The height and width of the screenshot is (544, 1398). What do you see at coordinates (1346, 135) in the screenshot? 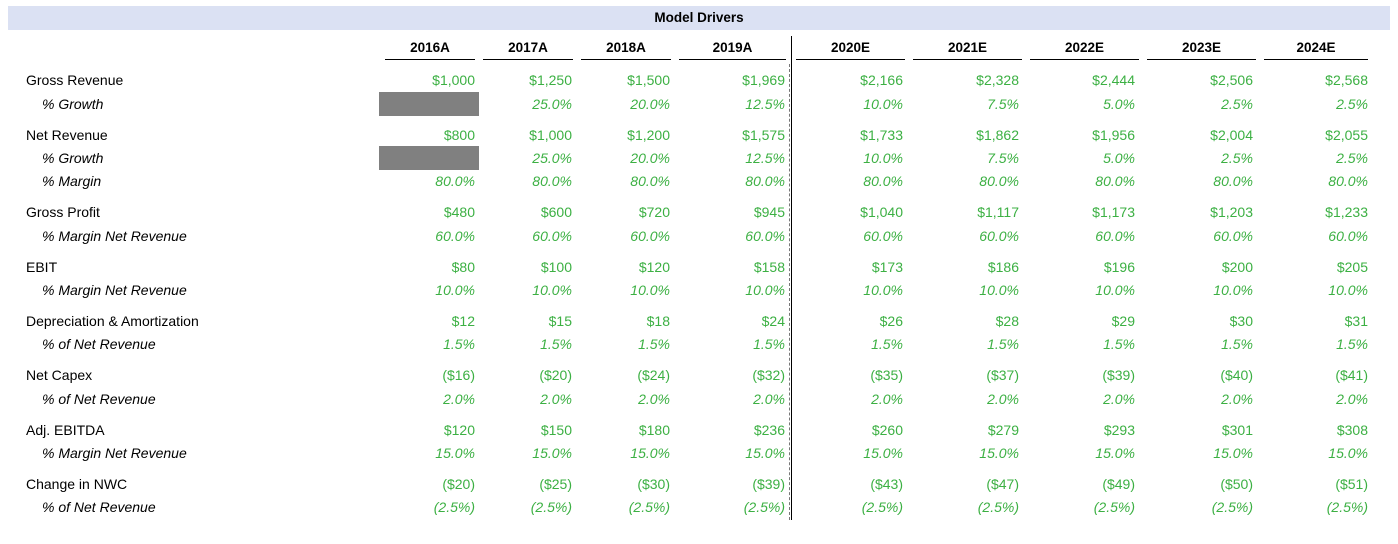
I see `value-cell: $2,055` at bounding box center [1346, 135].